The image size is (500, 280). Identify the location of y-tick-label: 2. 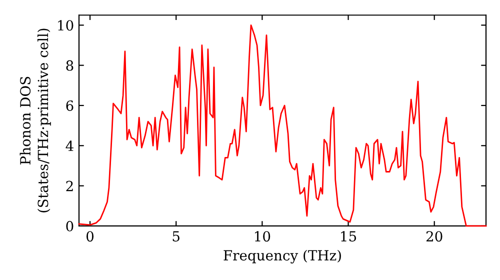
(69, 186).